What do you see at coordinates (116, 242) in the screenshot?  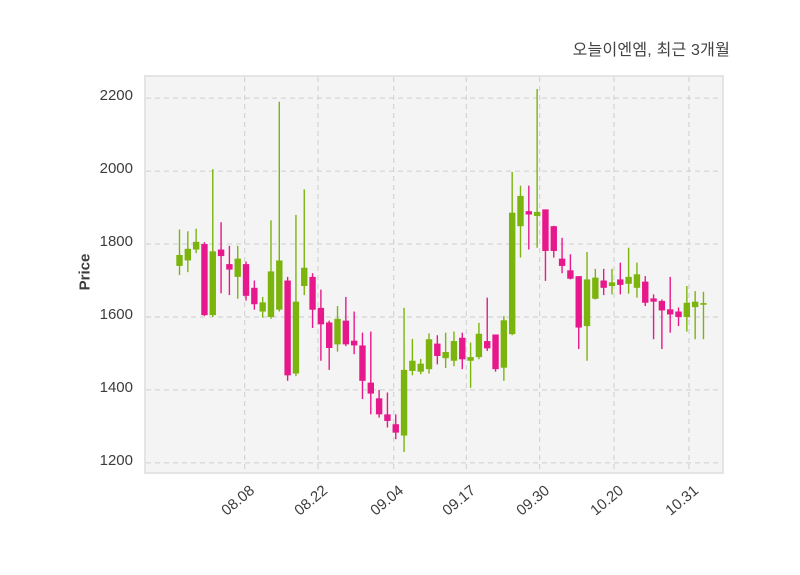 I see `y-tick-label: 1800` at bounding box center [116, 242].